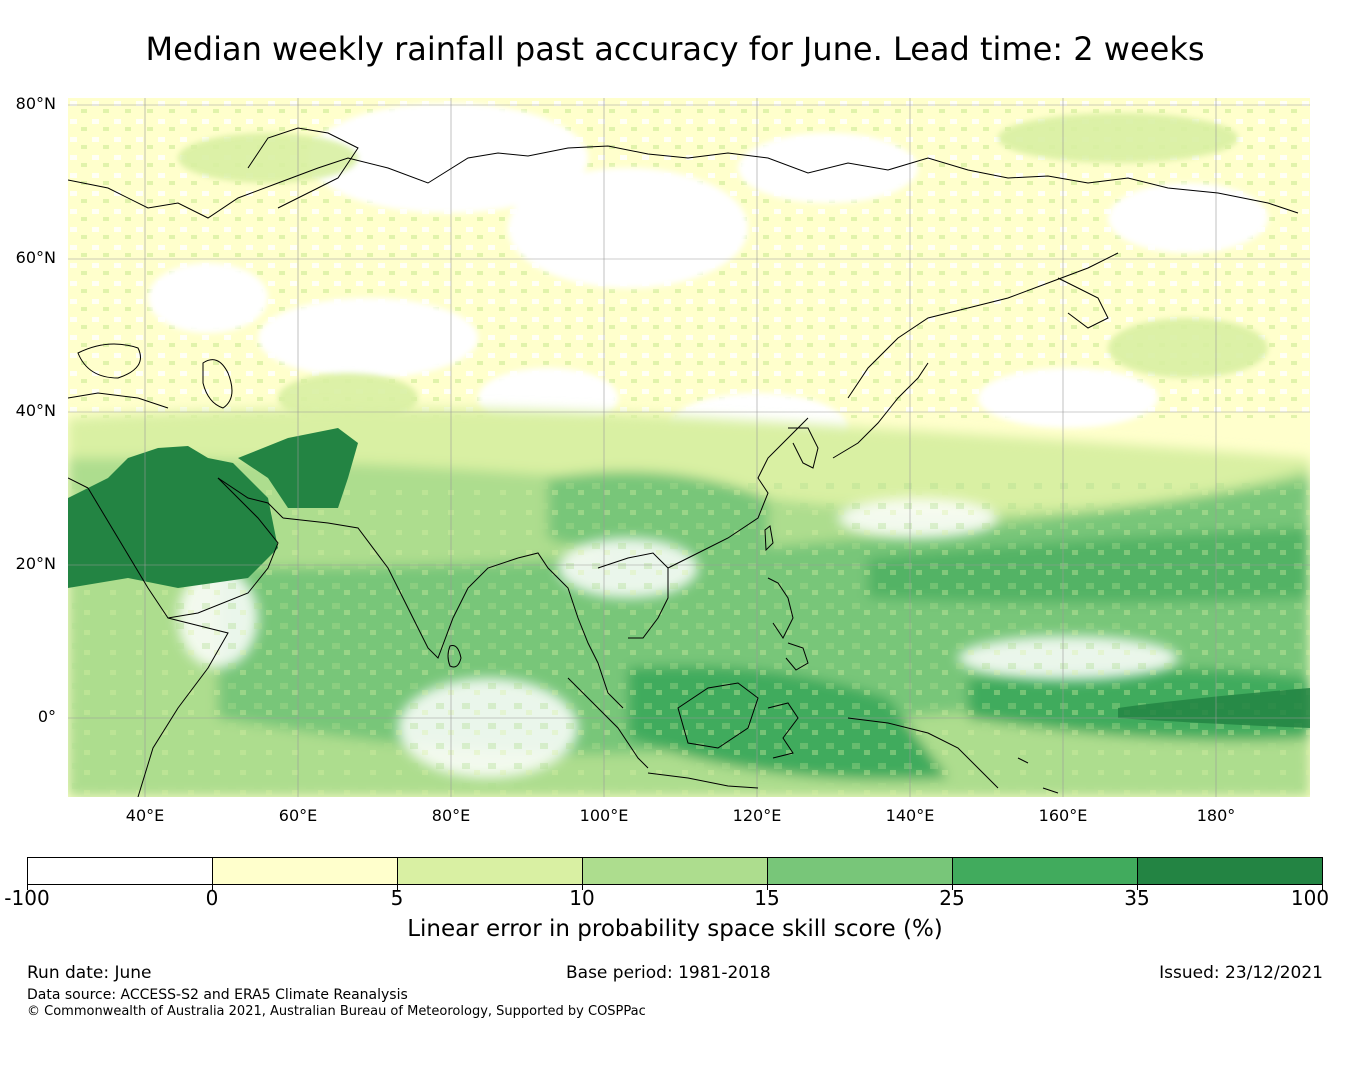  I want to click on lon-label-100e: 100°E, so click(604, 815).